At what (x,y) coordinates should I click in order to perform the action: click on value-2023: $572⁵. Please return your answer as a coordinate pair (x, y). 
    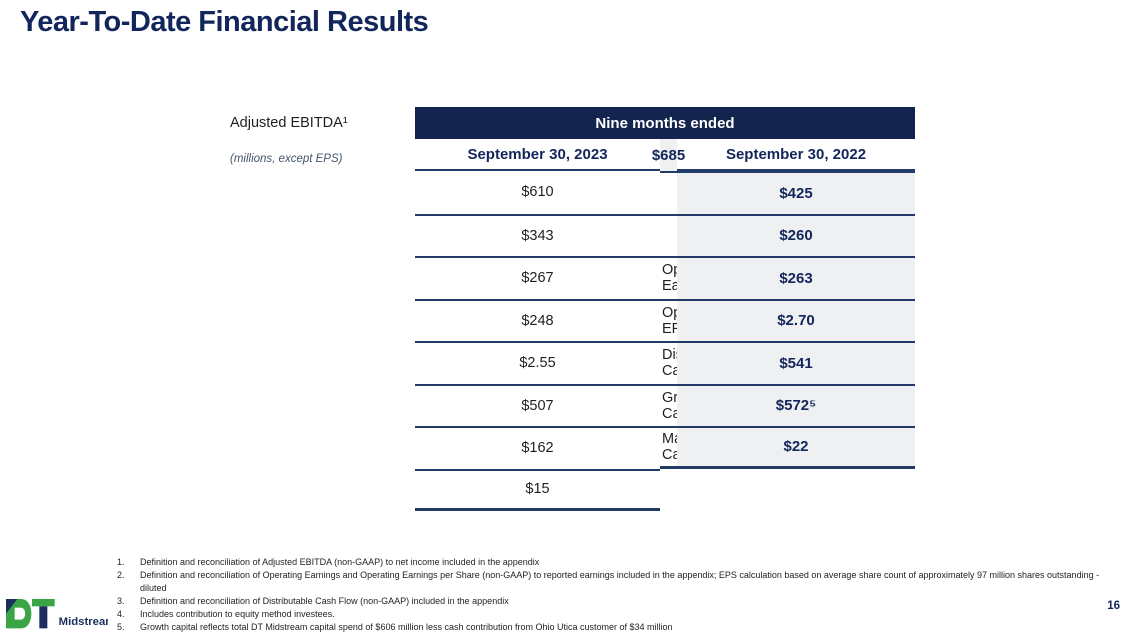
    Looking at the image, I should click on (796, 404).